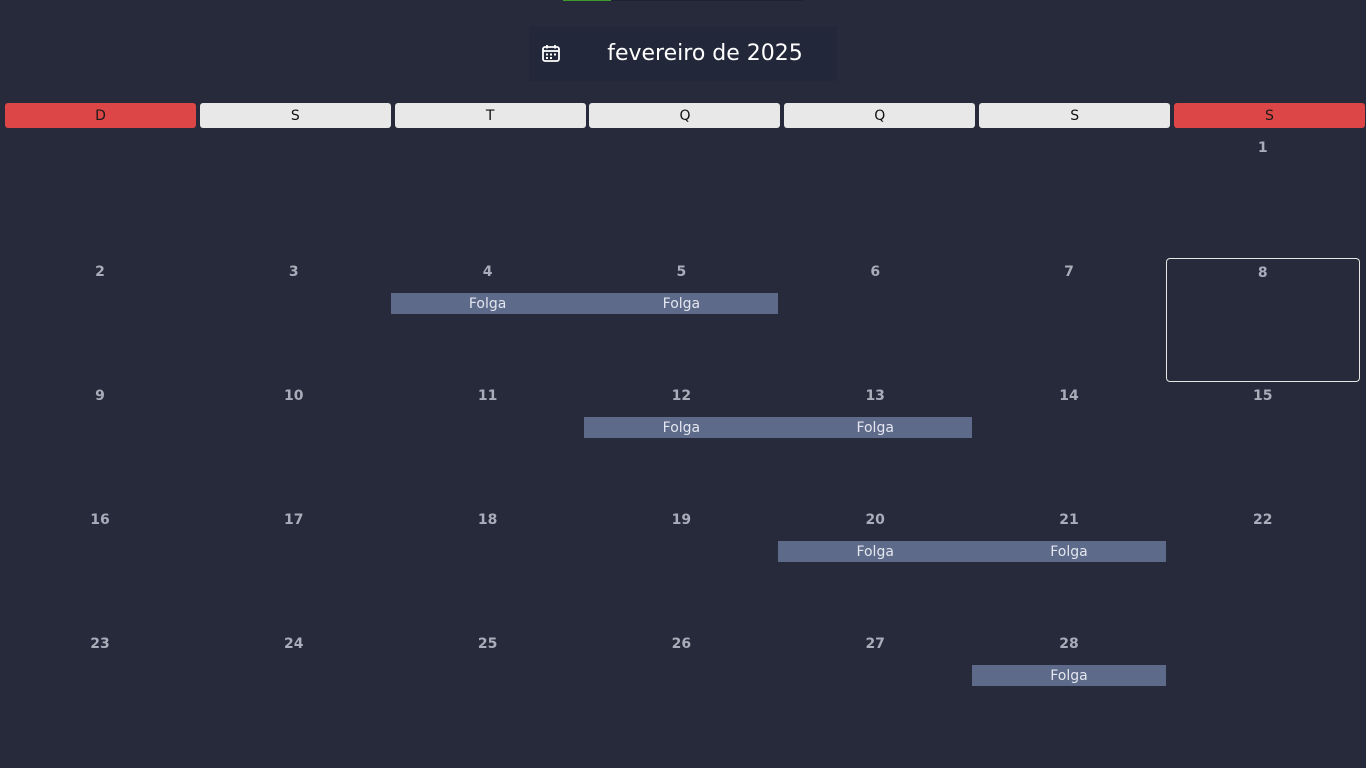 Image resolution: width=1366 pixels, height=768 pixels. Describe the element at coordinates (681, 272) in the screenshot. I see `day-number: 5` at that location.